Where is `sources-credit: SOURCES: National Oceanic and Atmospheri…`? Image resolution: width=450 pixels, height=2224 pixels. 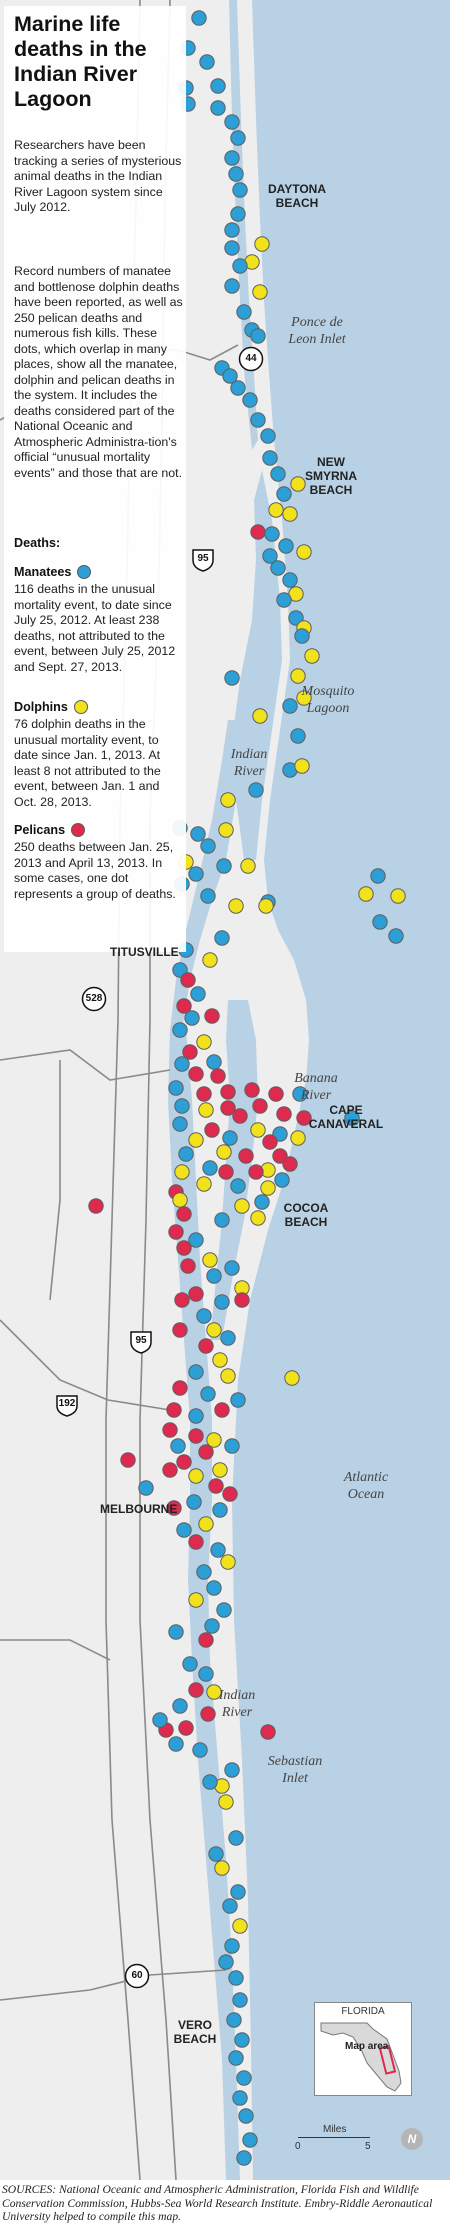
sources-credit: SOURCES: National Oceanic and Atmospheri… is located at coordinates (217, 2203).